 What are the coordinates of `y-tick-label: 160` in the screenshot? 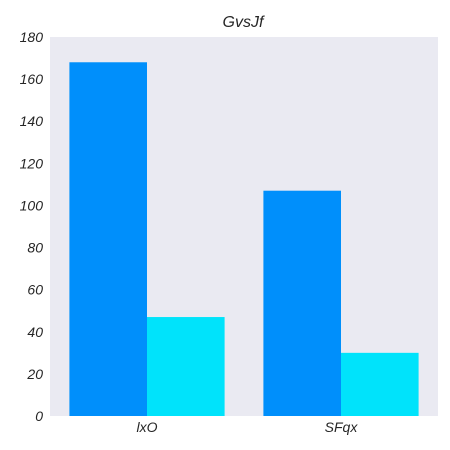 It's located at (32, 79).